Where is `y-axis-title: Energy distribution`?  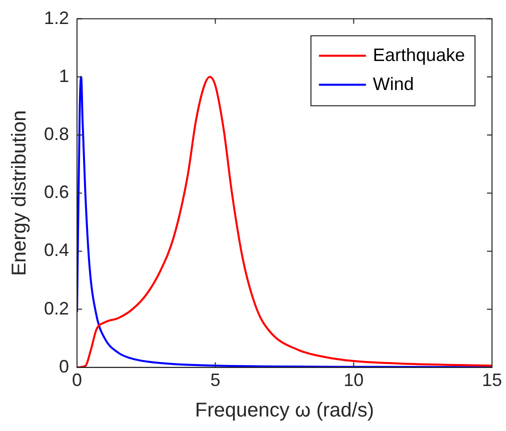 y-axis-title: Energy distribution is located at coordinates (19, 193).